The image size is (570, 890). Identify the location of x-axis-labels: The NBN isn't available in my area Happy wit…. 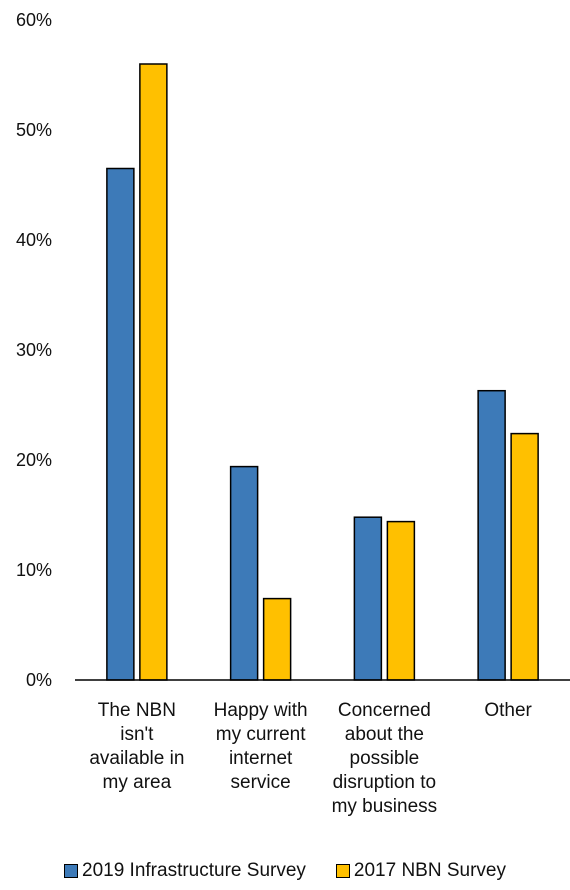
(310, 758).